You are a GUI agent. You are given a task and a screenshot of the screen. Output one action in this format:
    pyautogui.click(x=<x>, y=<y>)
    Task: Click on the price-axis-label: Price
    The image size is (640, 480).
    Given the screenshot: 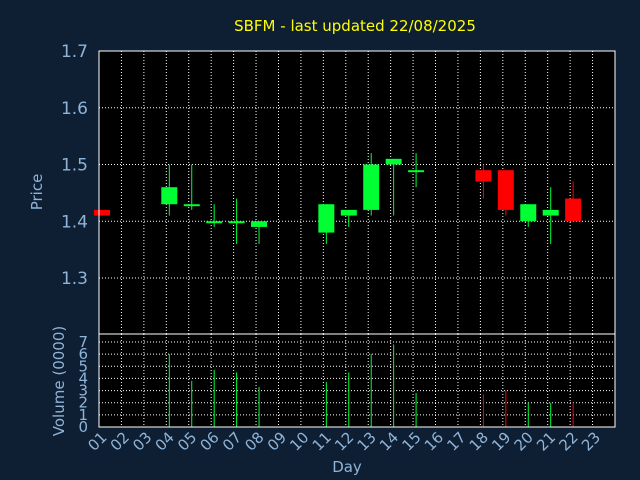 What is the action you would take?
    pyautogui.click(x=37, y=192)
    